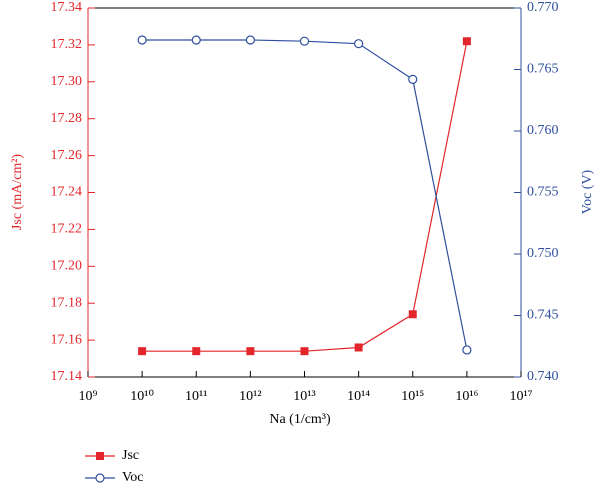  What do you see at coordinates (412, 396) in the screenshot?
I see `x-tick-label: 10¹⁵` at bounding box center [412, 396].